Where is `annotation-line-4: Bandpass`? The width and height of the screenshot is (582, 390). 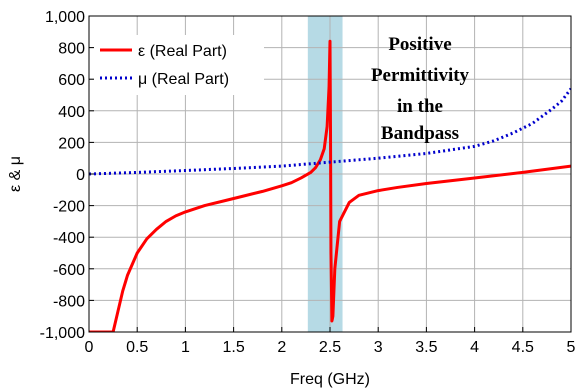 annotation-line-4: Bandpass is located at coordinates (420, 133).